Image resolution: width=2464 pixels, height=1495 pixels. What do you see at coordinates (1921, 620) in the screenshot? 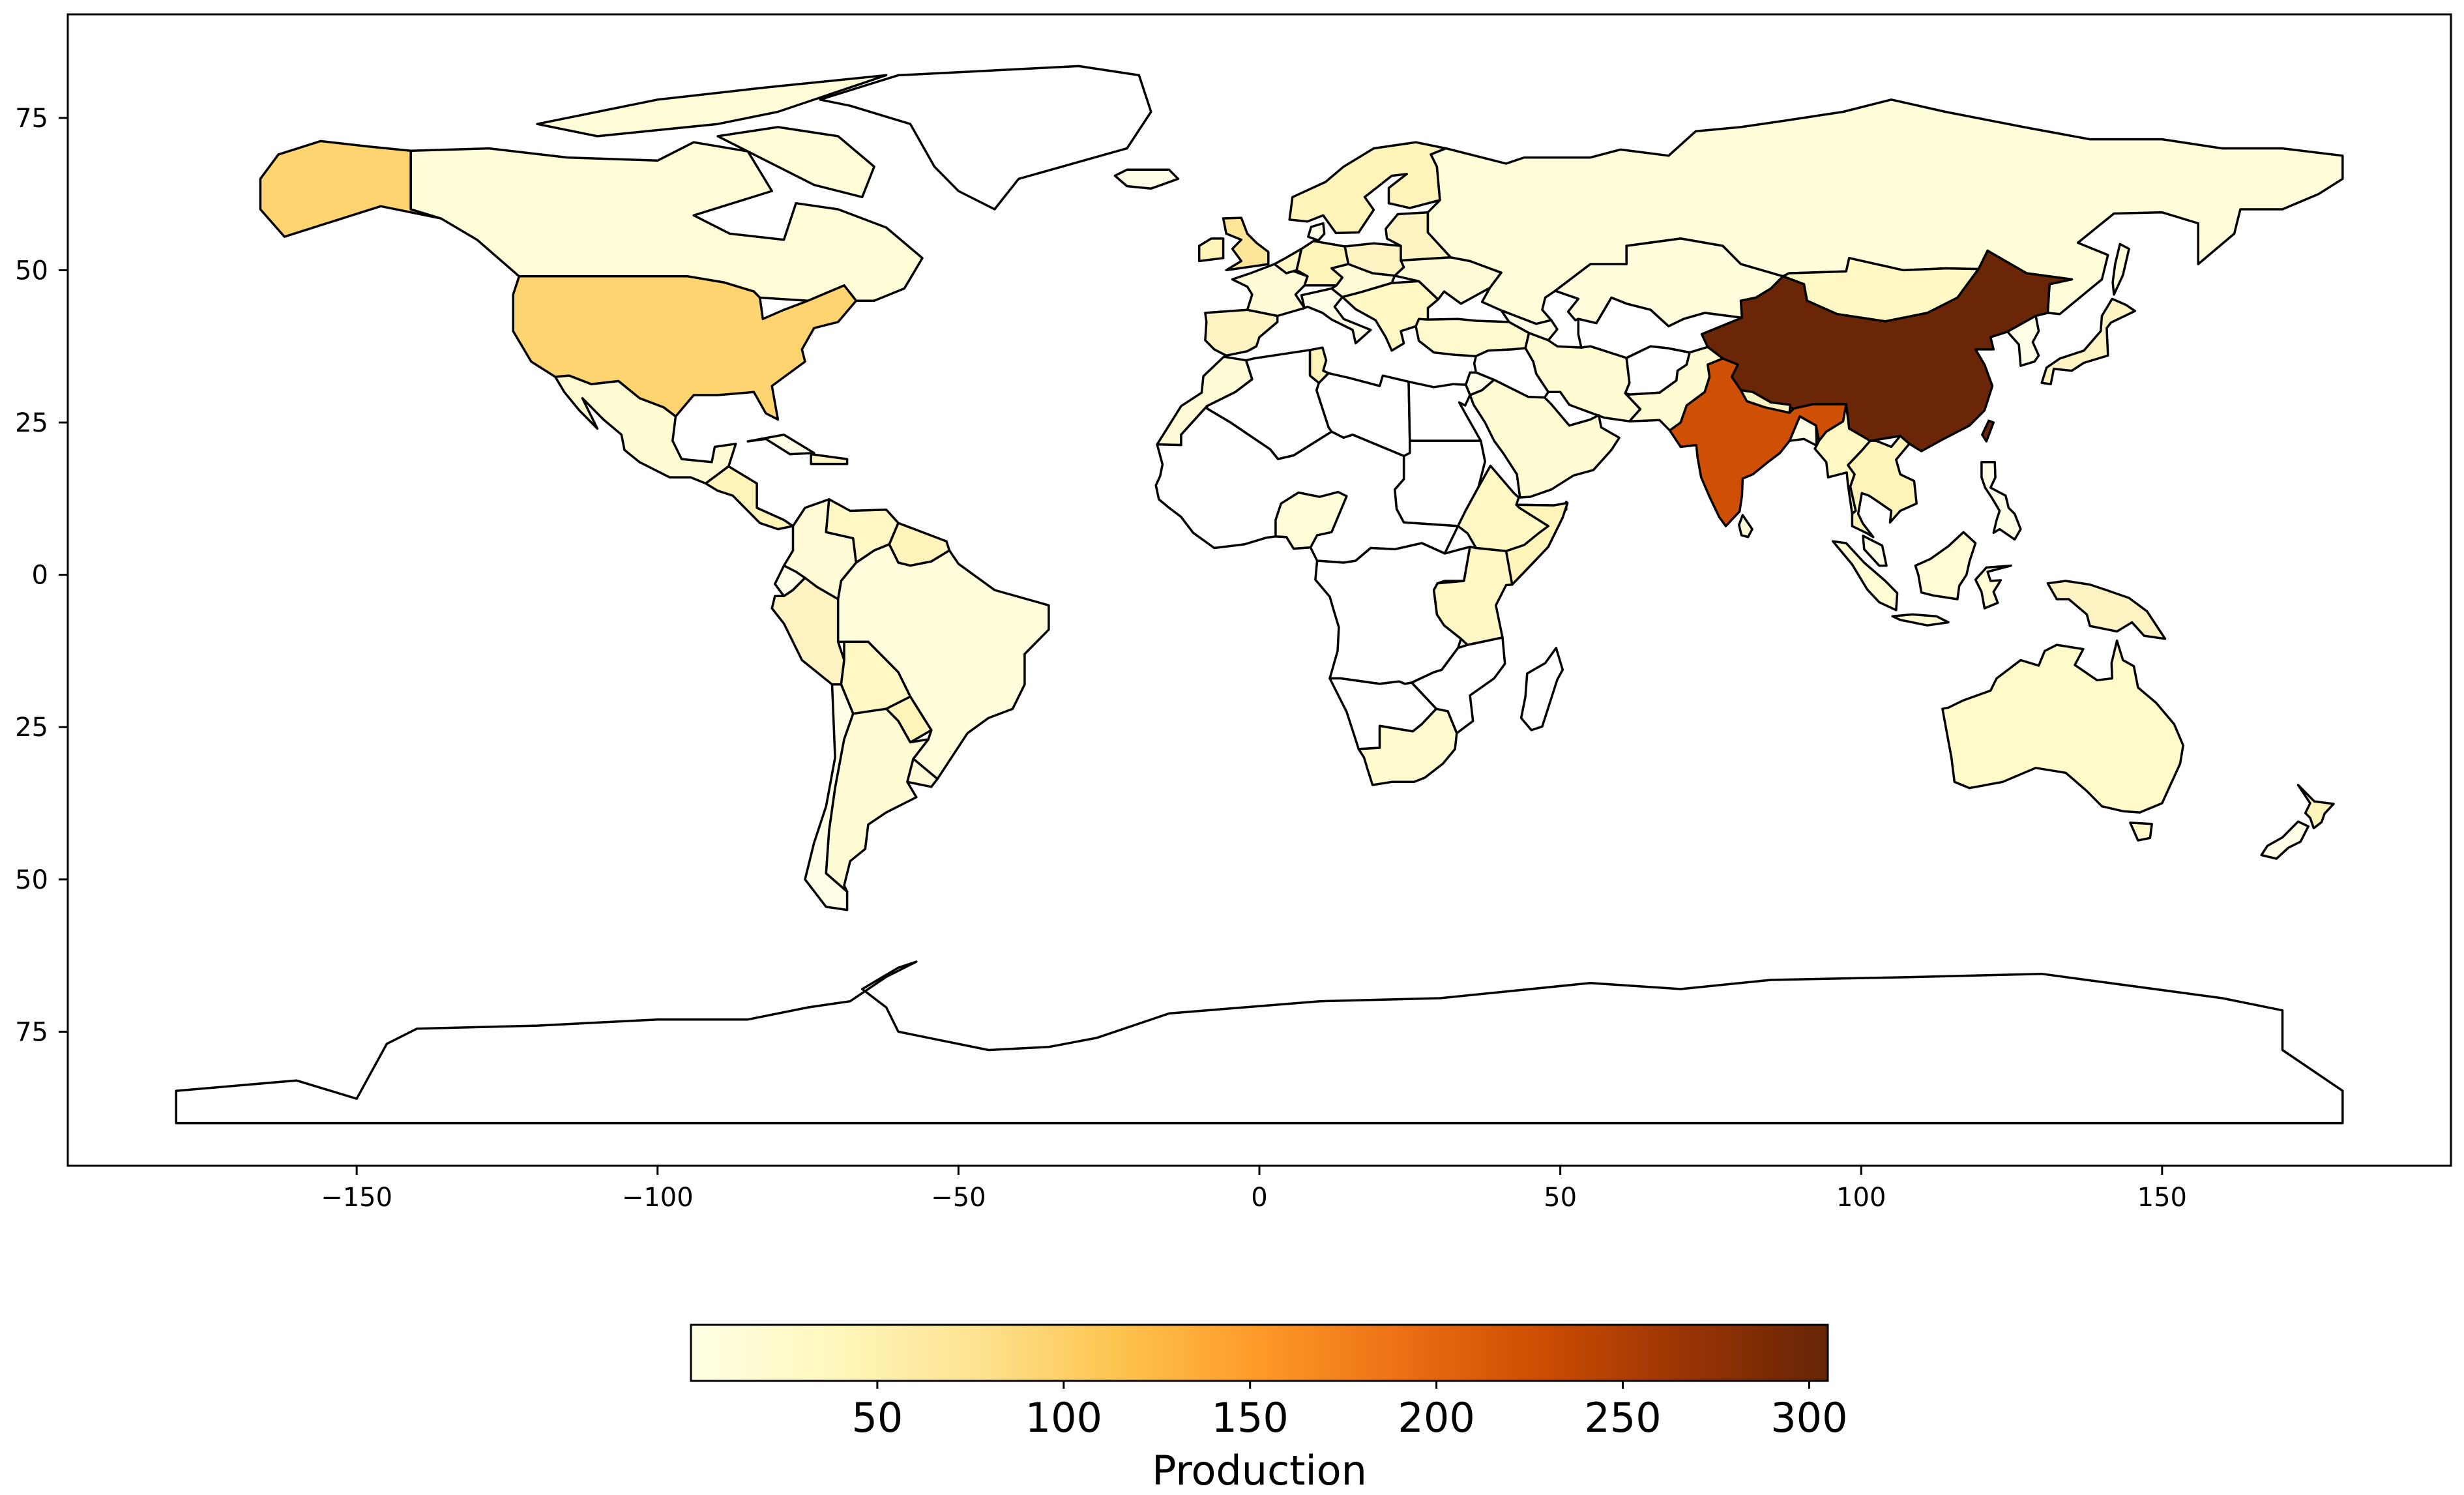
I see `country-java` at bounding box center [1921, 620].